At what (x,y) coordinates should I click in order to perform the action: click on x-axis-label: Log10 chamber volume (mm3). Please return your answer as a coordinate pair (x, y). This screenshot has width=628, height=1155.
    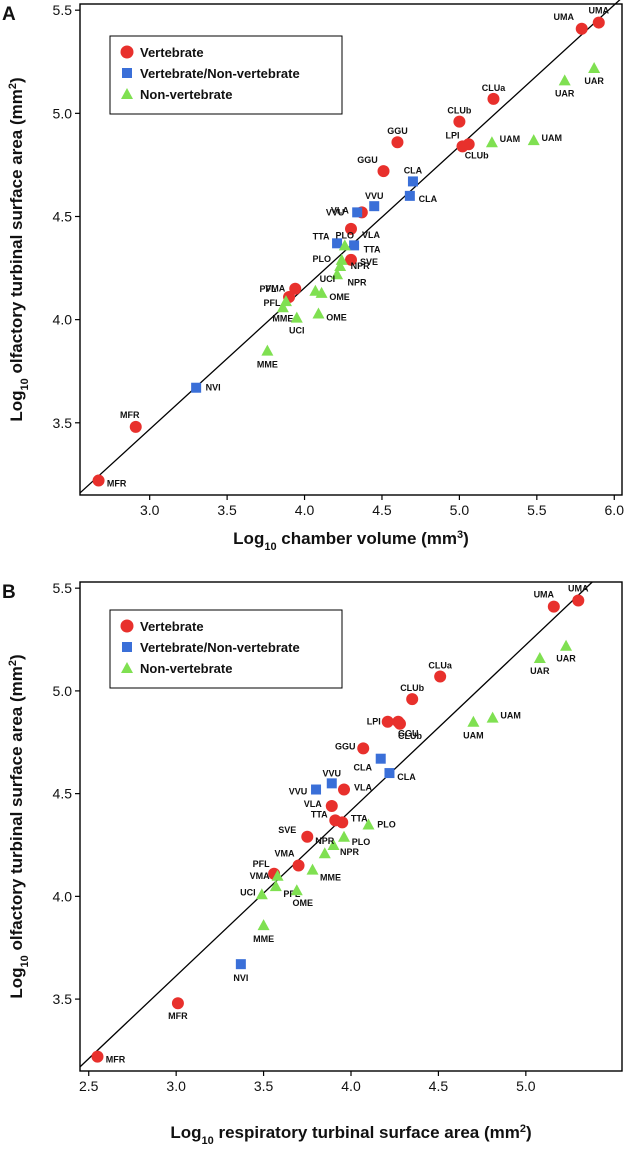
    Looking at the image, I should click on (351, 541).